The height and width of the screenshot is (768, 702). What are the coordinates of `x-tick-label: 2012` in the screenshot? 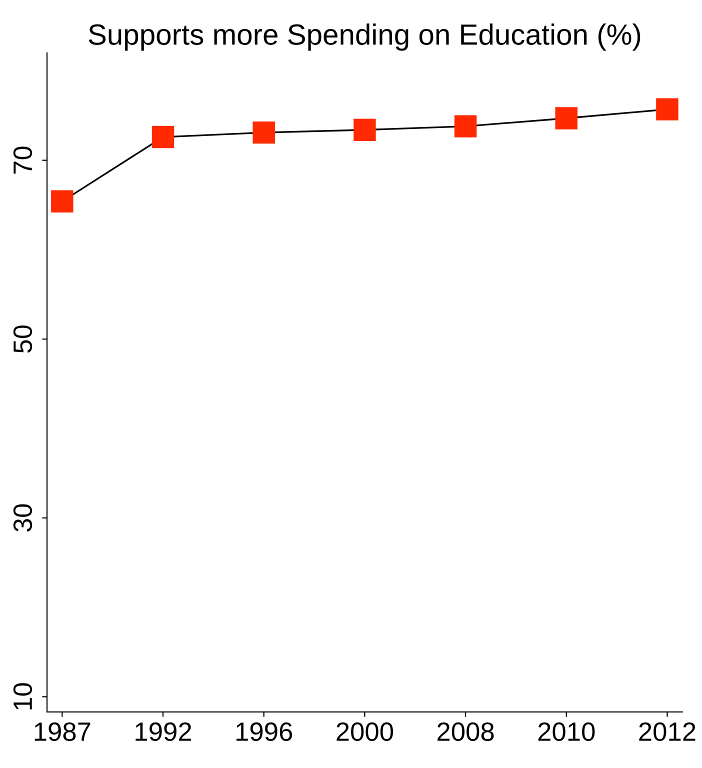 It's located at (667, 732).